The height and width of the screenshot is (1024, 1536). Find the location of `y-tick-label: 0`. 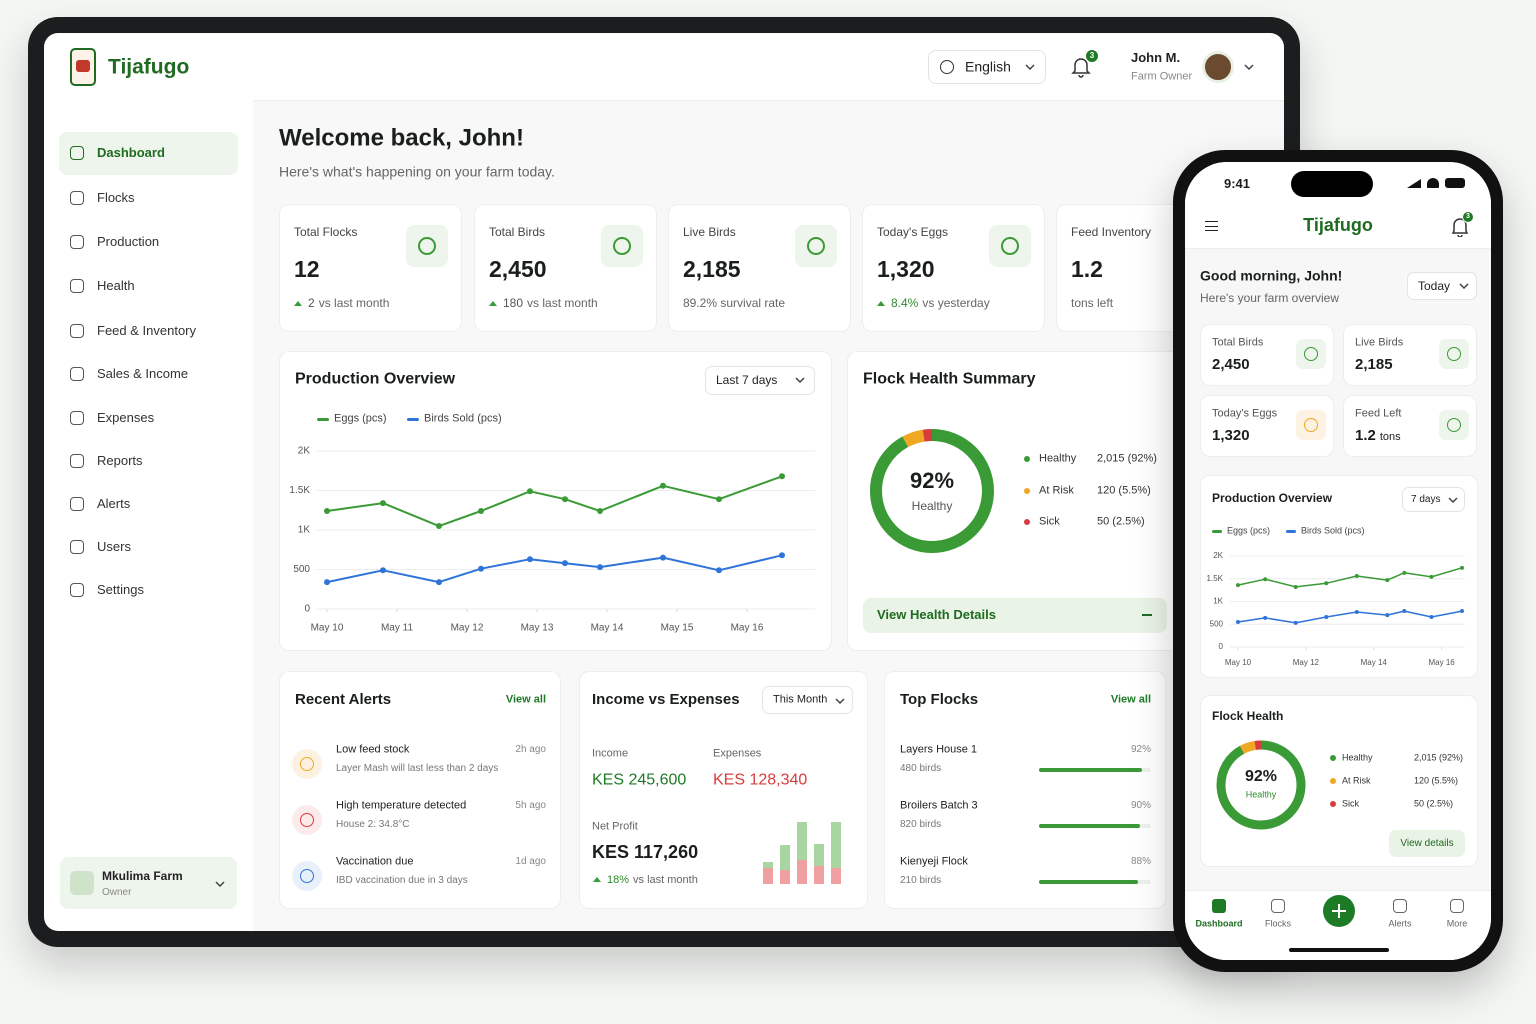

y-tick-label: 0 is located at coordinates (1221, 646).